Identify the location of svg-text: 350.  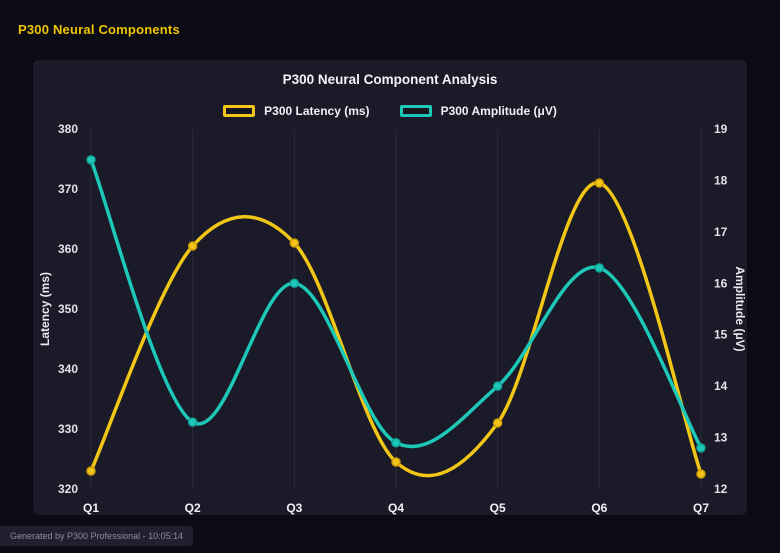
(68, 309).